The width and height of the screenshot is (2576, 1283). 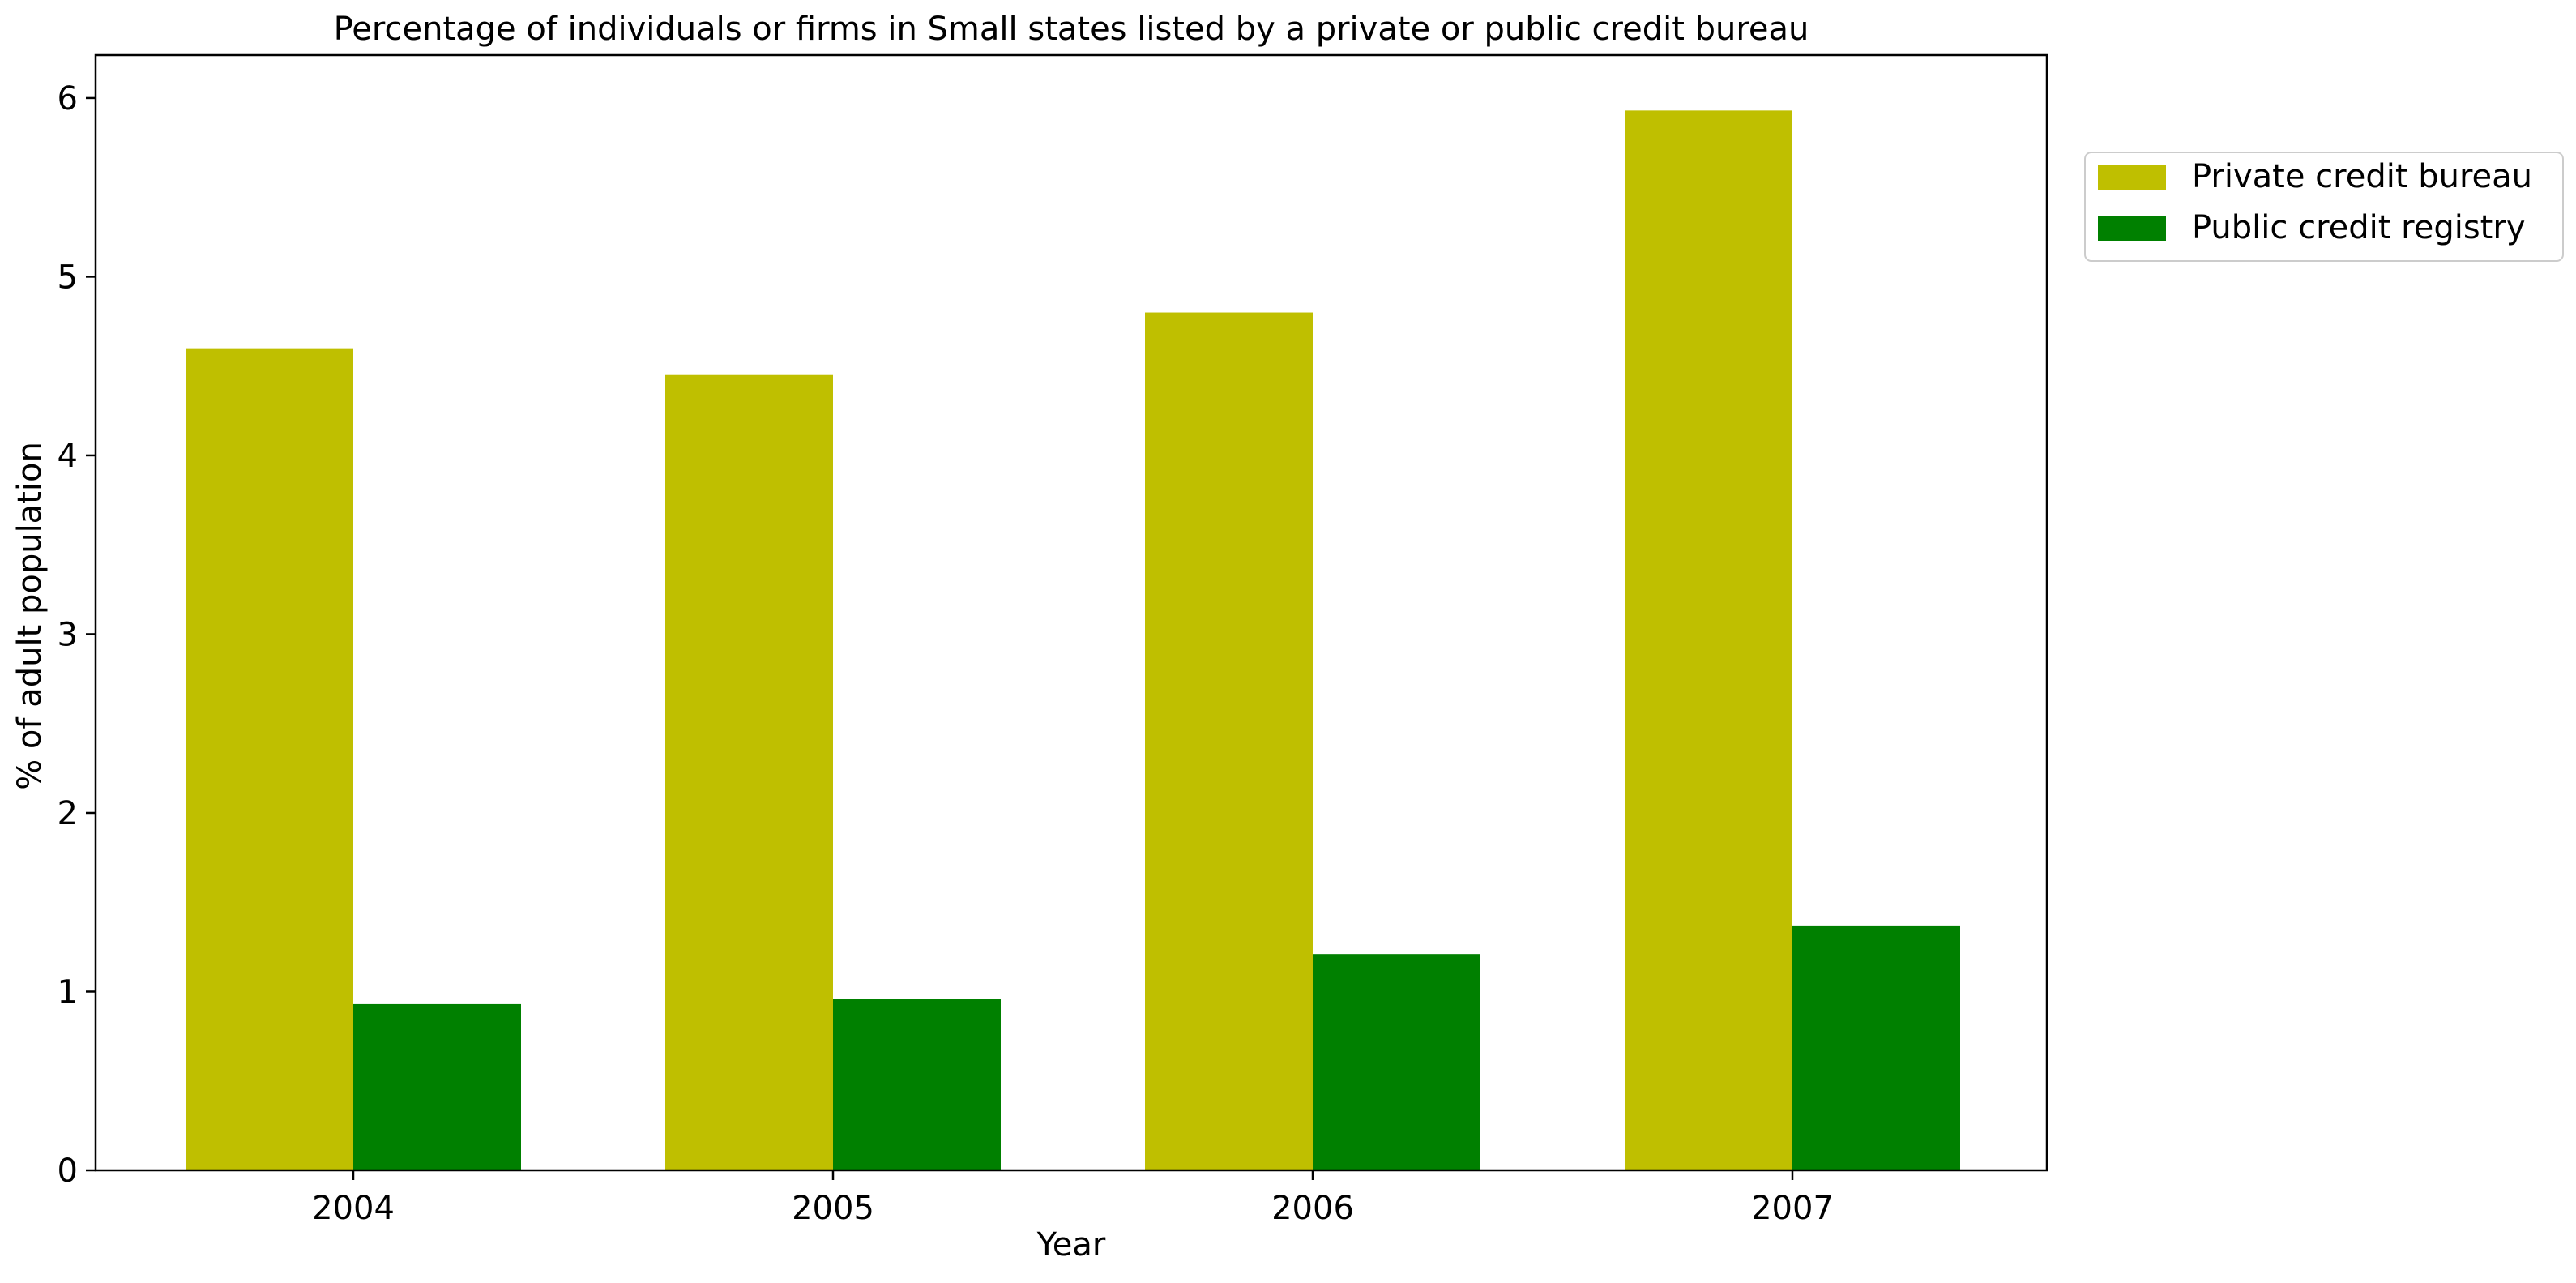 I want to click on bar-public-2006, so click(x=1396, y=1062).